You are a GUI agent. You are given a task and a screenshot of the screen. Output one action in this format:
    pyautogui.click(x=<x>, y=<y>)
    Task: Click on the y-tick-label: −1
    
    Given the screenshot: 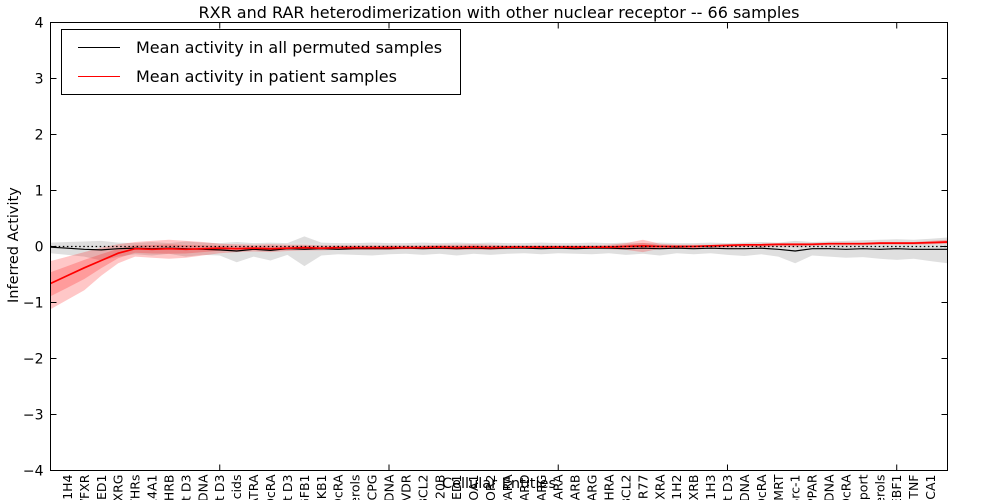 What is the action you would take?
    pyautogui.click(x=33, y=304)
    